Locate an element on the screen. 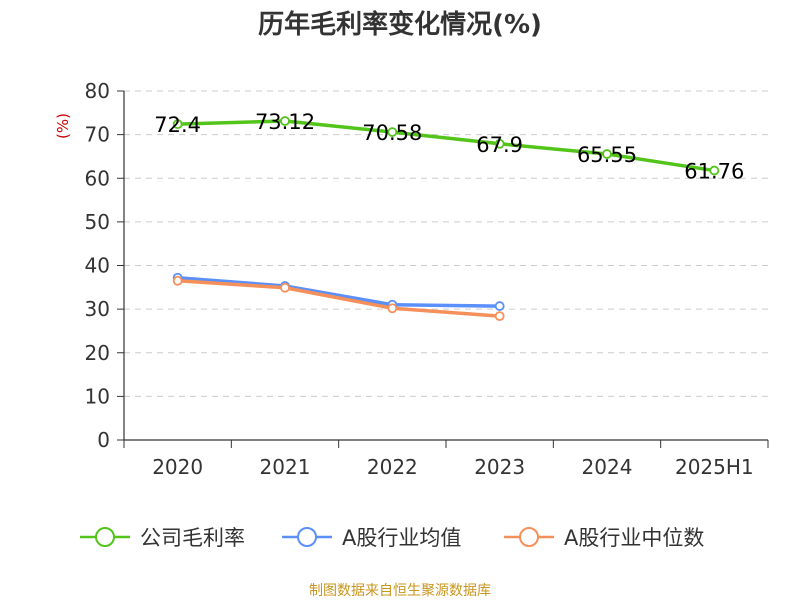  chart-title: 历年毛利率变化情况(%) is located at coordinates (400, 24).